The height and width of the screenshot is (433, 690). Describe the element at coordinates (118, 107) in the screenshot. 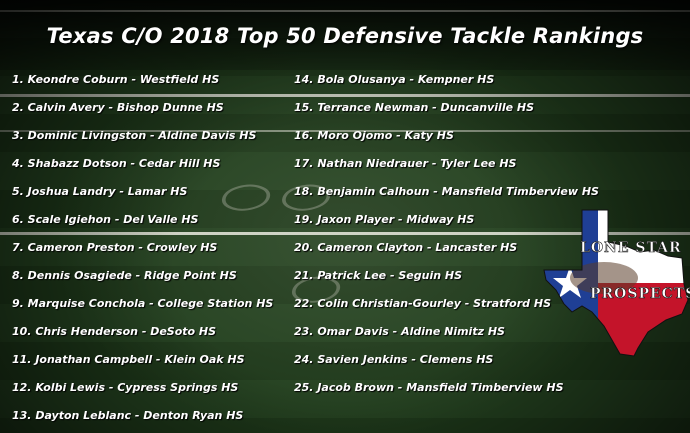

I see `ranking-item: 2. Calvin Avery - Bishop Dunne HS` at that location.